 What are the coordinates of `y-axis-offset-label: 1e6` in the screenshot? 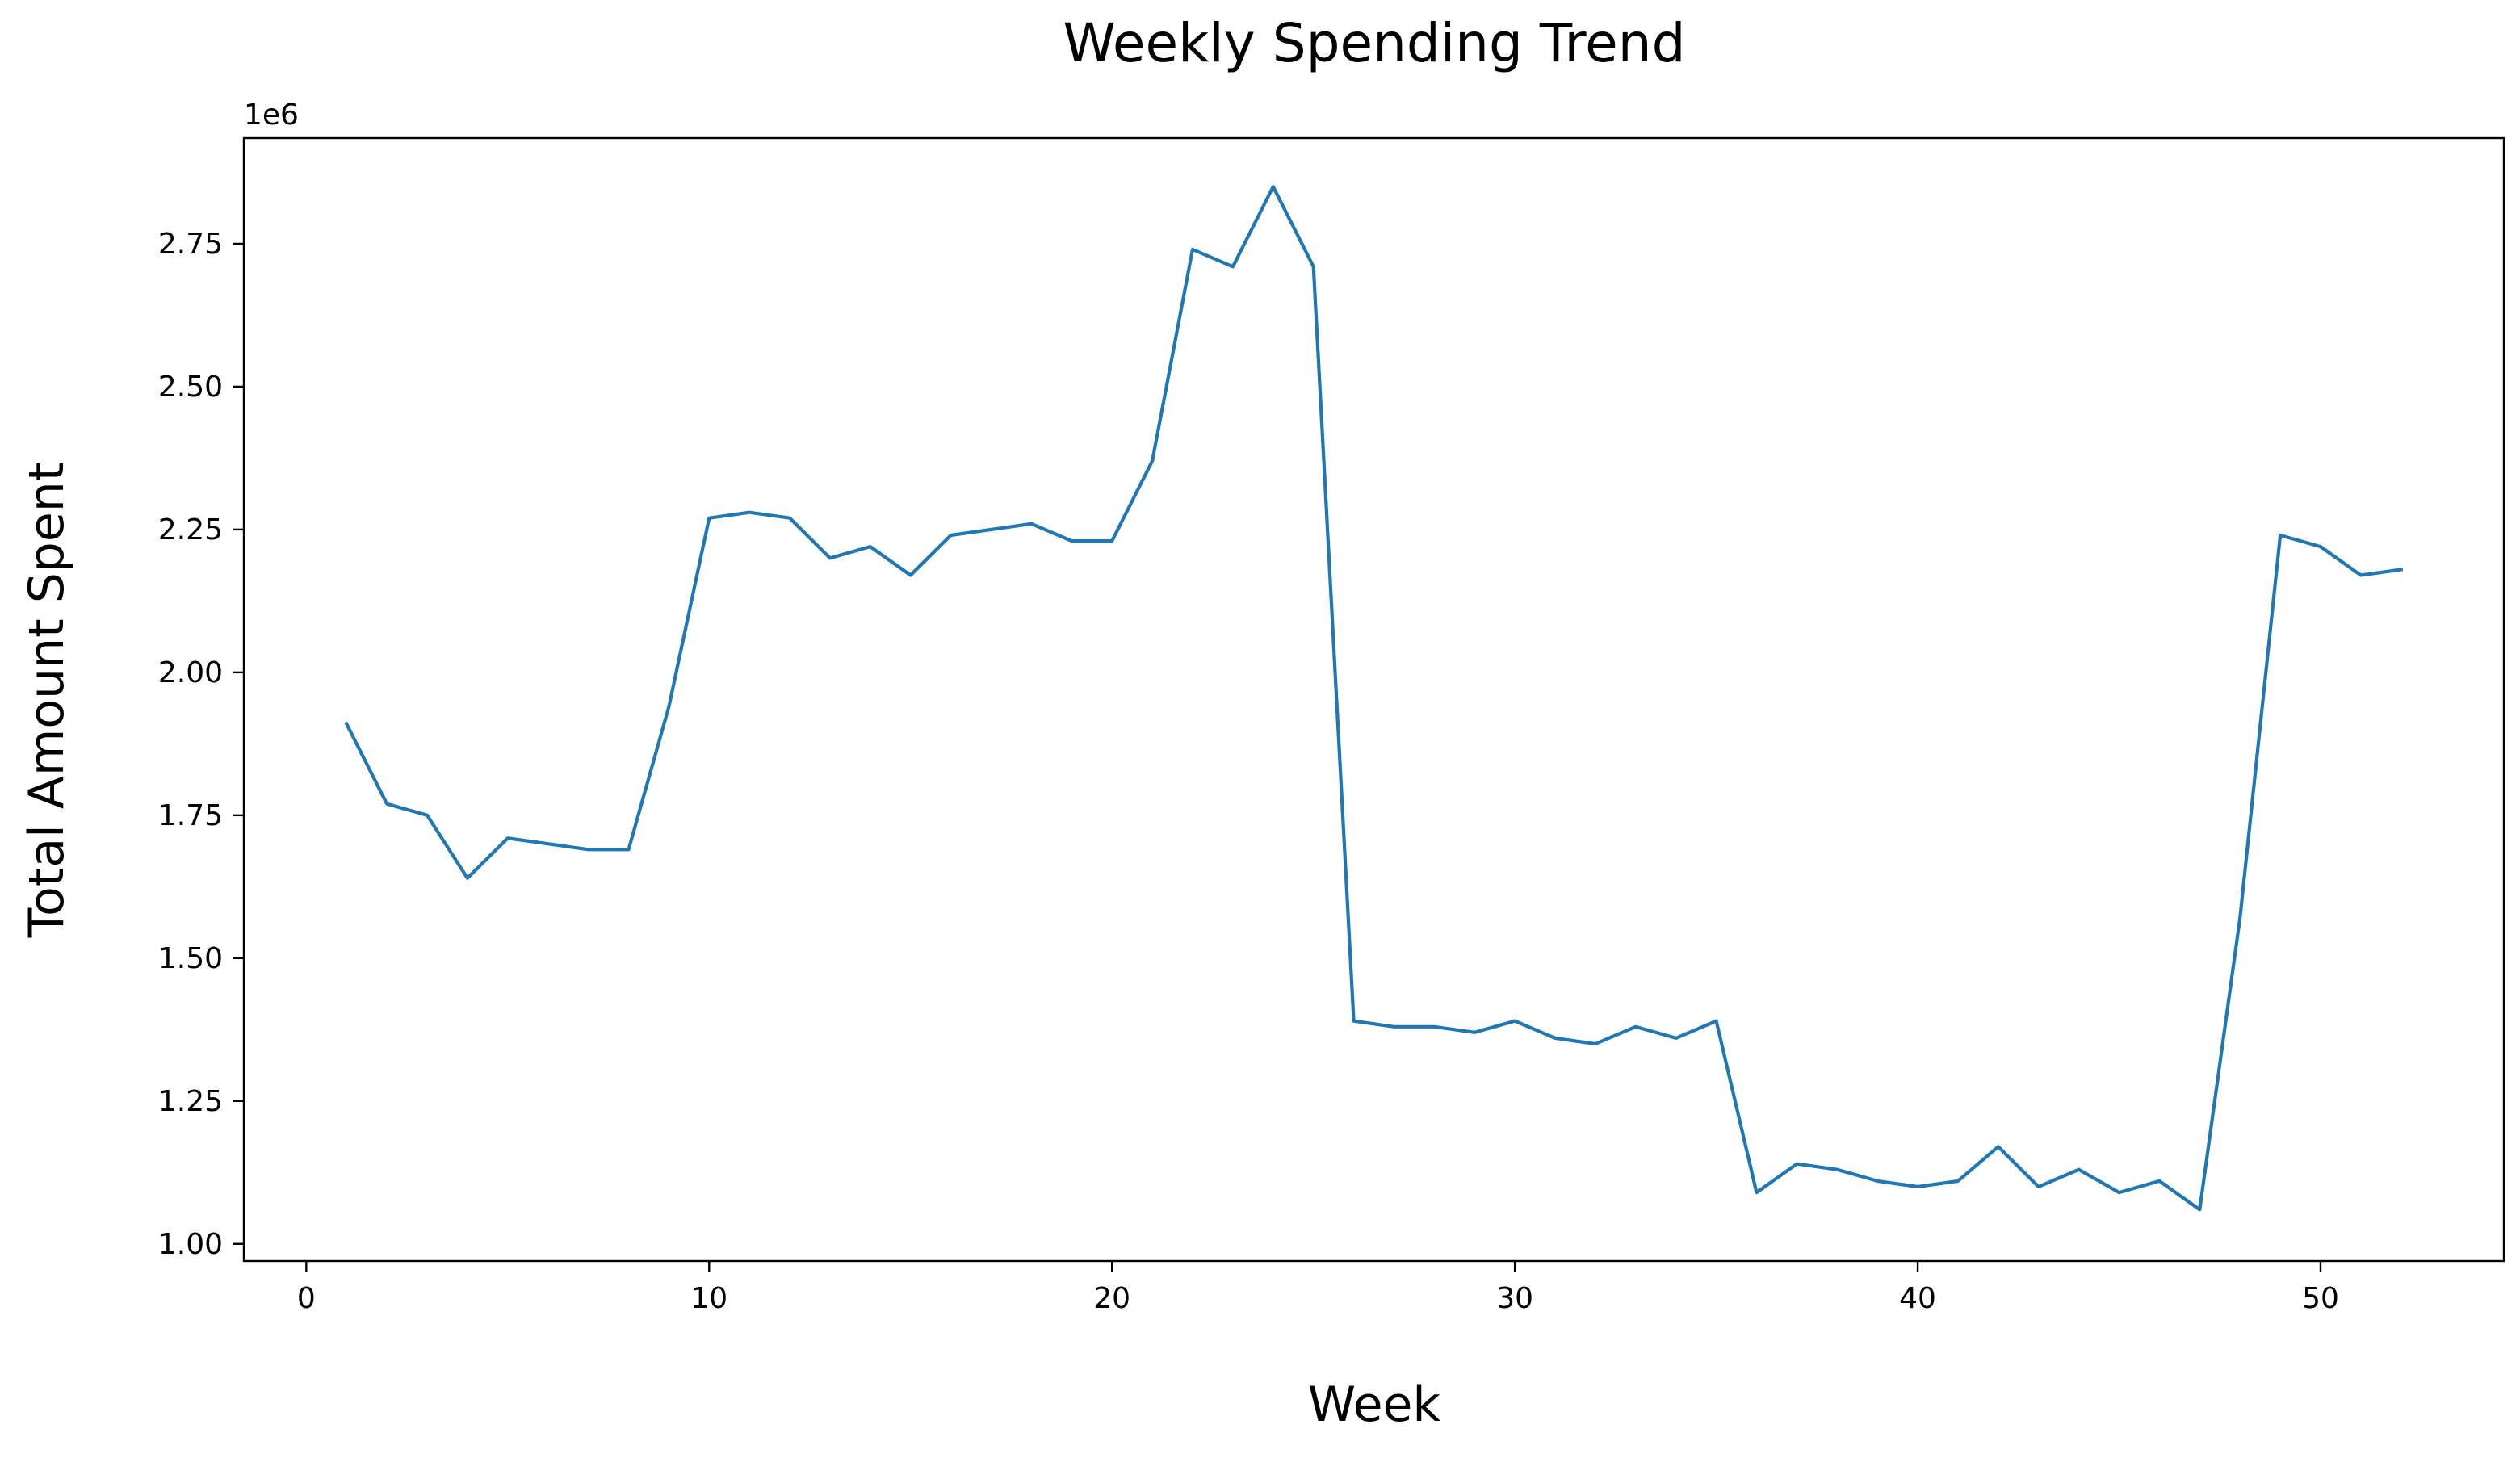 It's located at (271, 115).